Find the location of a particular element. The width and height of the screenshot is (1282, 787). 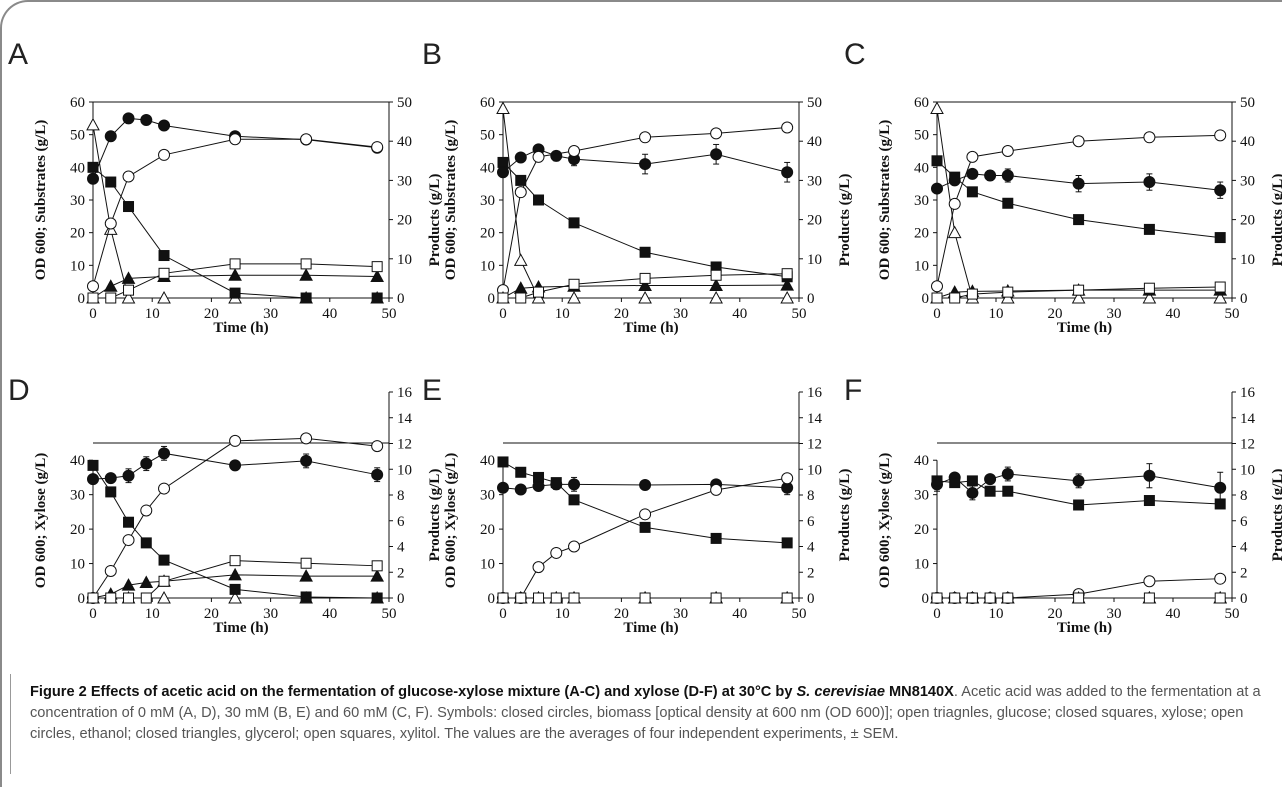

panel-letter: E is located at coordinates (432, 390).